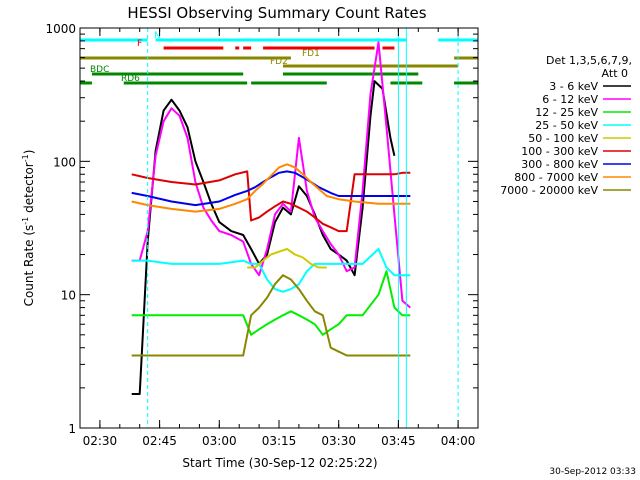 The width and height of the screenshot is (640, 480). What do you see at coordinates (458, 441) in the screenshot?
I see `x-tick-label: 04:00` at bounding box center [458, 441].